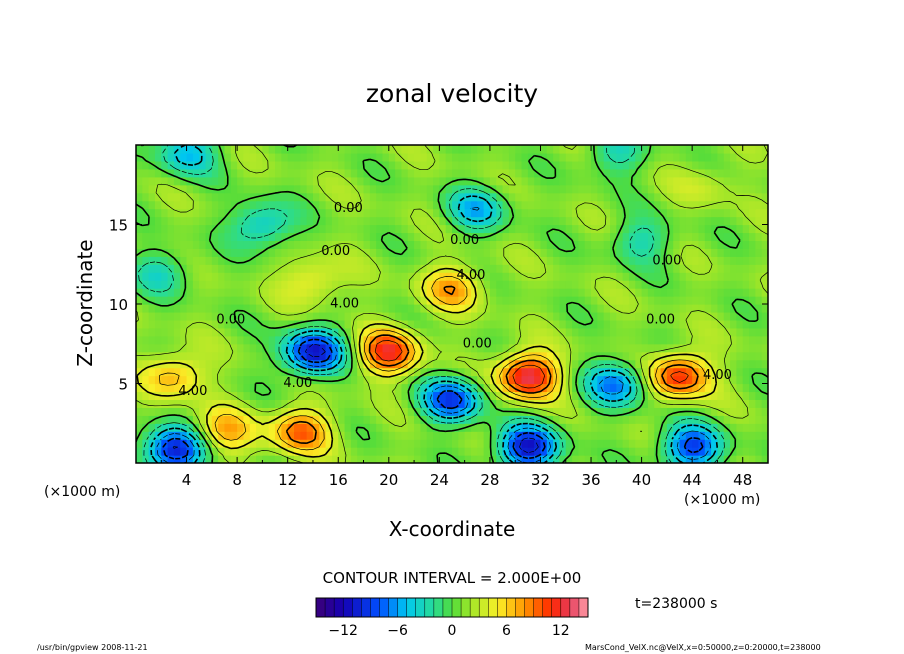 Image resolution: width=904 pixels, height=654 pixels. What do you see at coordinates (452, 631) in the screenshot?
I see `colorbar-tick-label: 0` at bounding box center [452, 631].